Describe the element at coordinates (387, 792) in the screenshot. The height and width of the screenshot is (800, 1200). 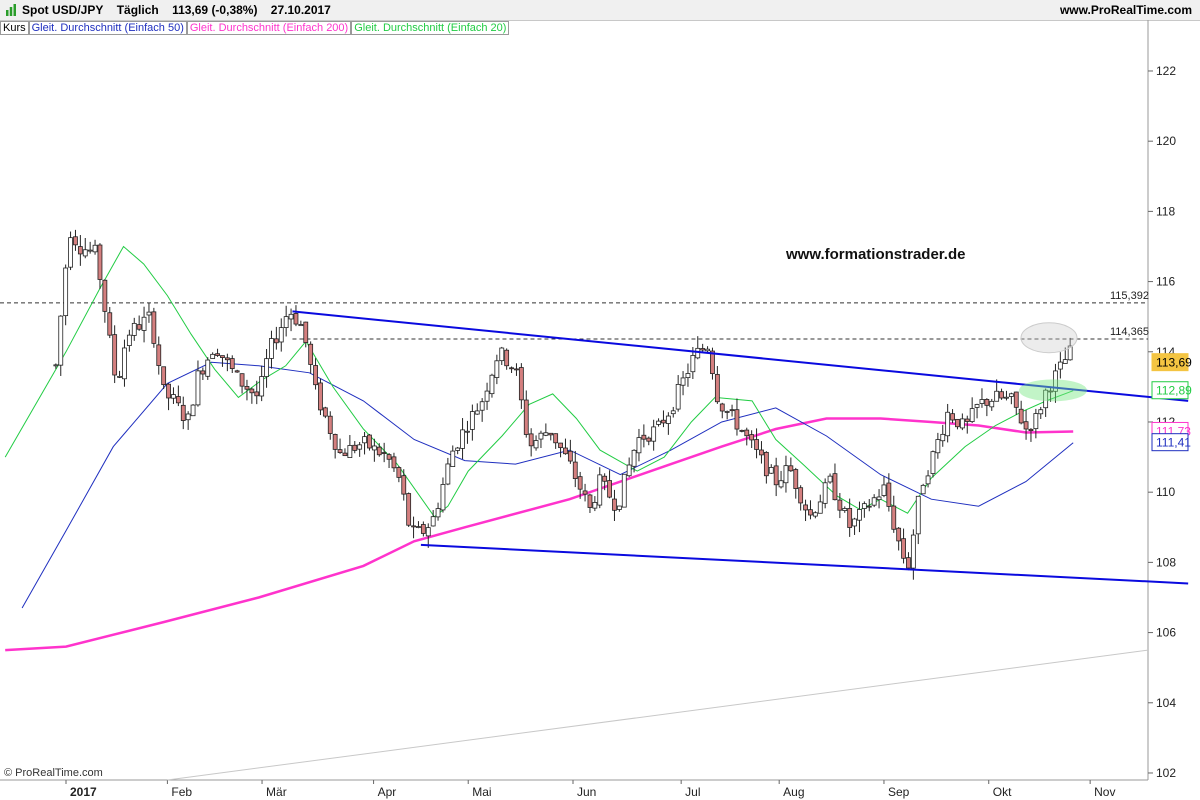
I see `x-tick-label: Apr` at that location.